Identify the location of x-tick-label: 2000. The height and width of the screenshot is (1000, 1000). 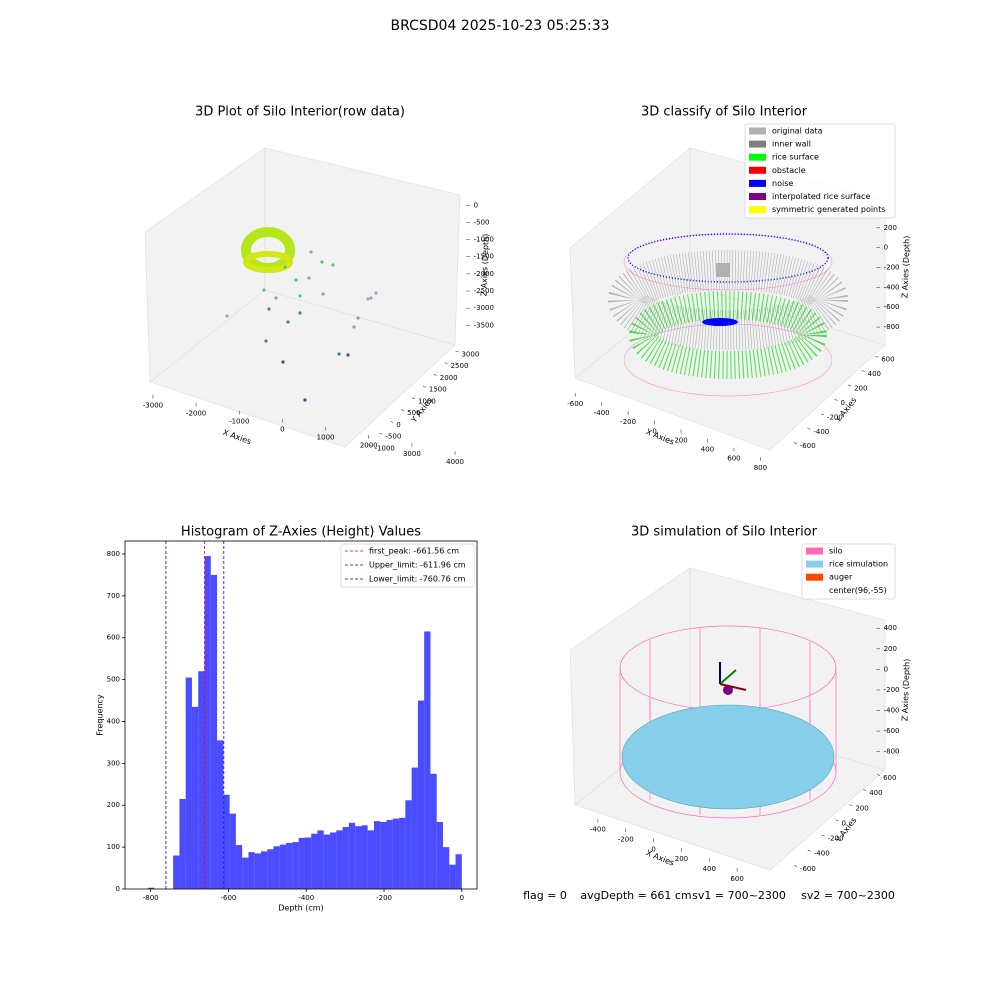
(369, 446).